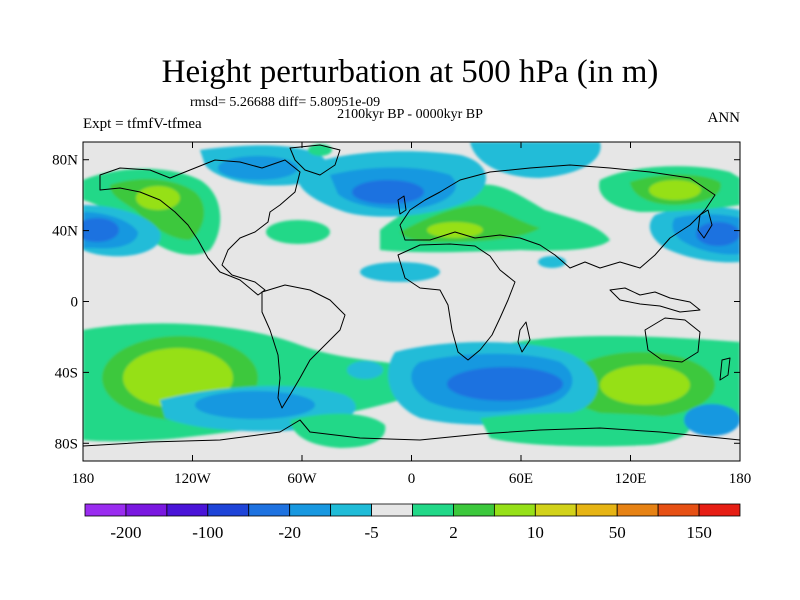 The height and width of the screenshot is (600, 800). What do you see at coordinates (303, 346) in the screenshot?
I see `coastline-south-america` at bounding box center [303, 346].